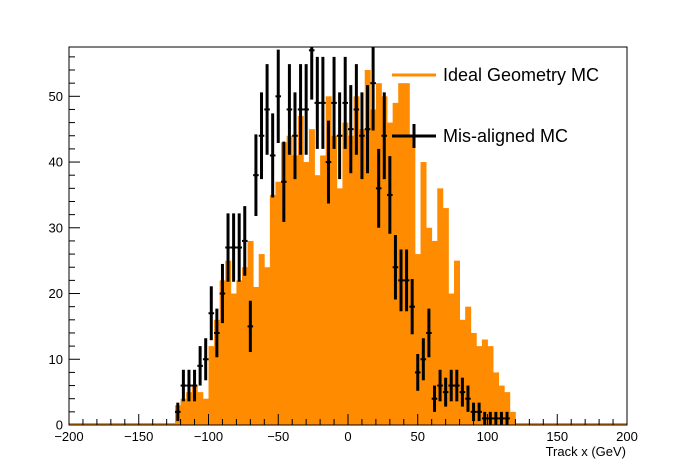 Image resolution: width=696 pixels, height=472 pixels. I want to click on y-tick-label: 10, so click(56, 359).